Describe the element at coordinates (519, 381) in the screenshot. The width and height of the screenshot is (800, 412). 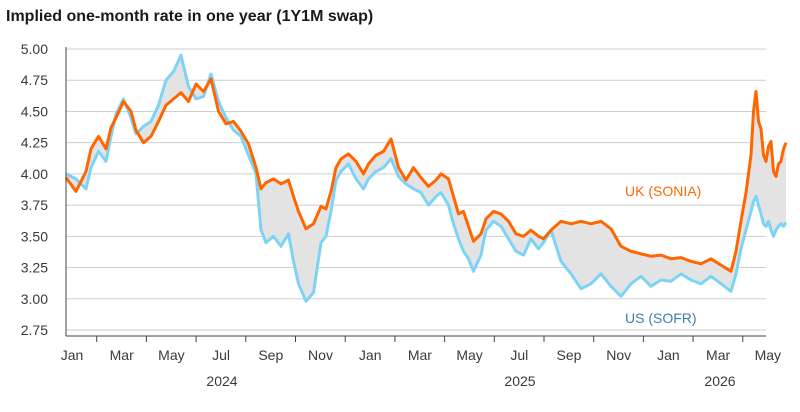
I see `x-year-label: 2025` at that location.